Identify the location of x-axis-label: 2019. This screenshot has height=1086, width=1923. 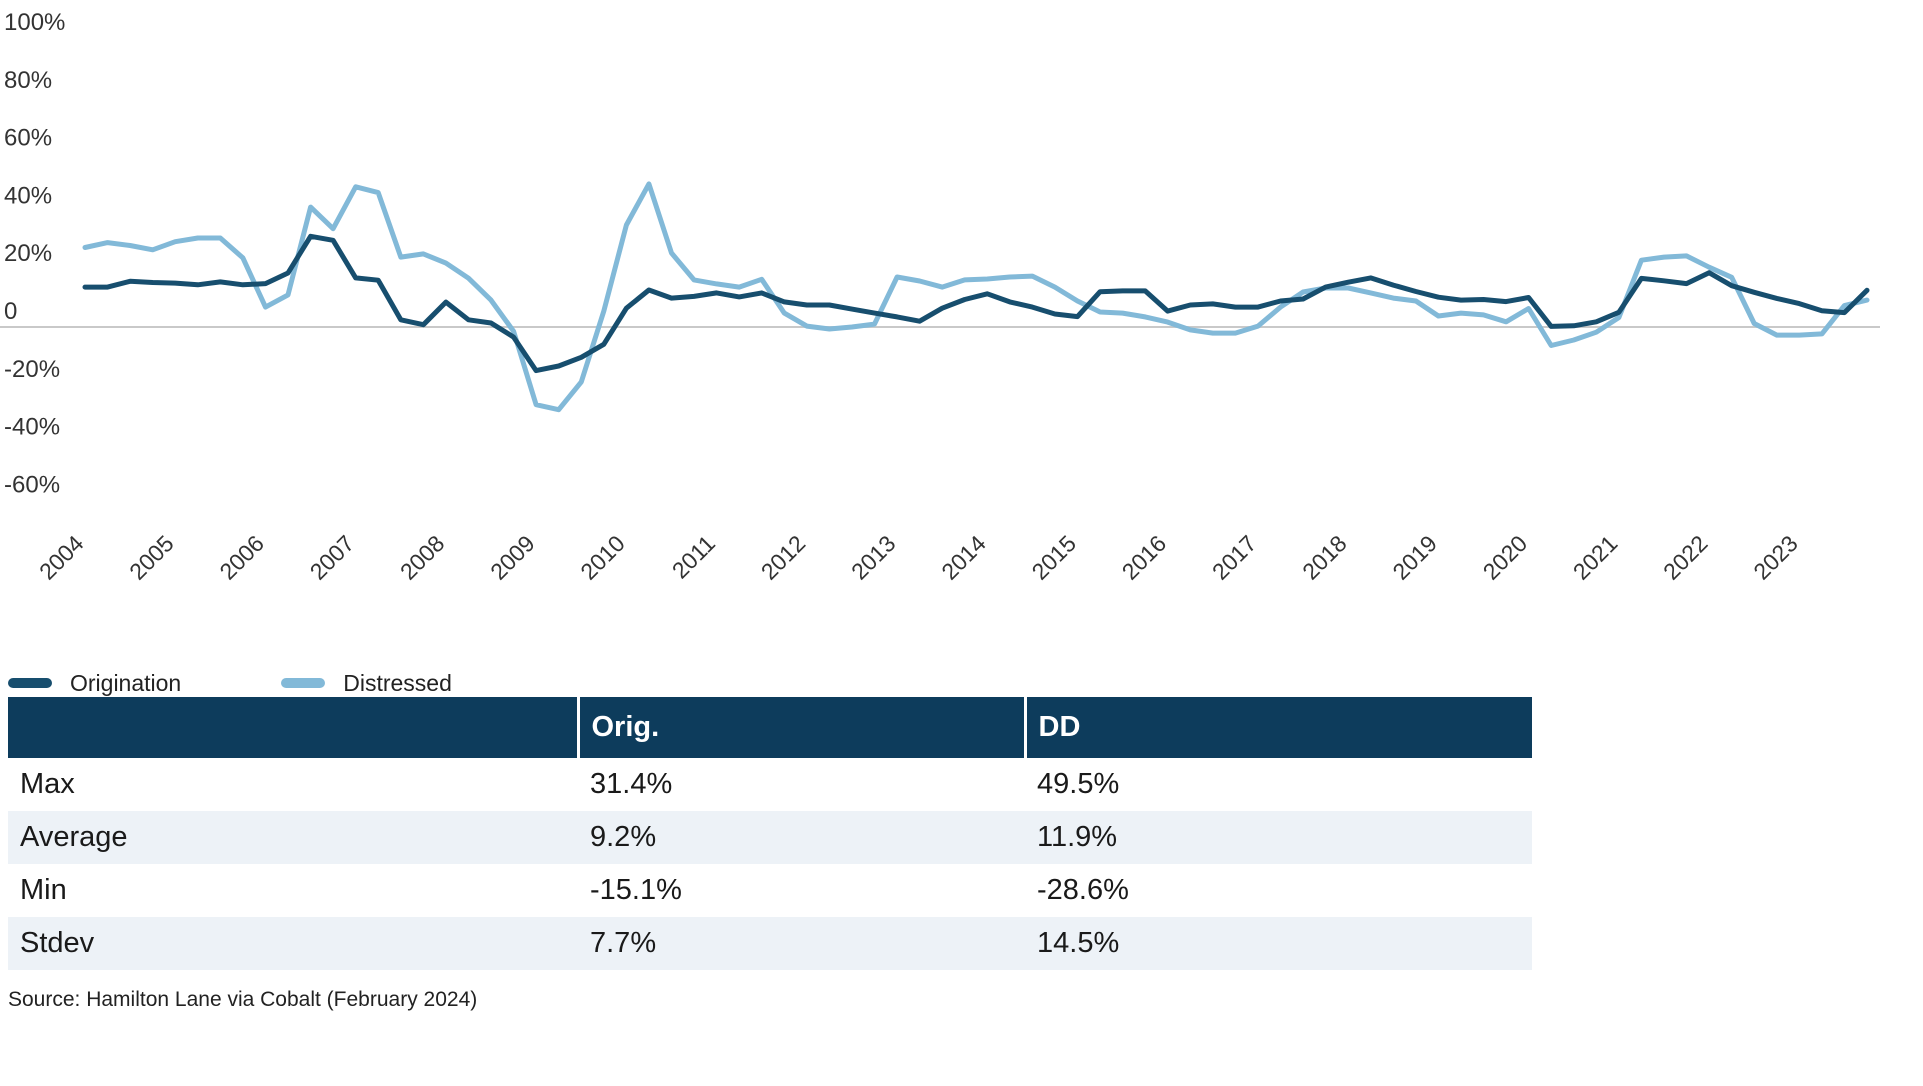
(1414, 557).